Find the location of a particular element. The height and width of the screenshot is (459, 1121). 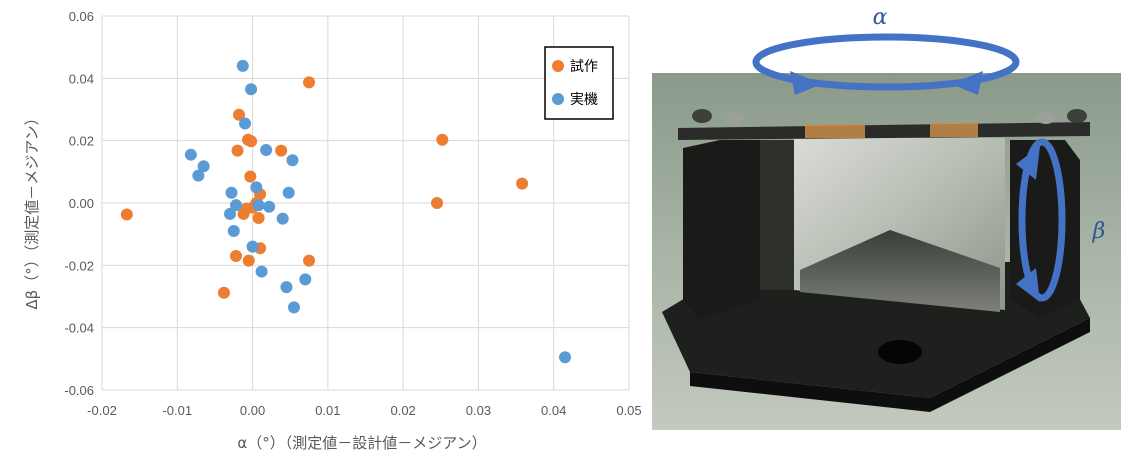

legend-label: 試作 is located at coordinates (584, 67).